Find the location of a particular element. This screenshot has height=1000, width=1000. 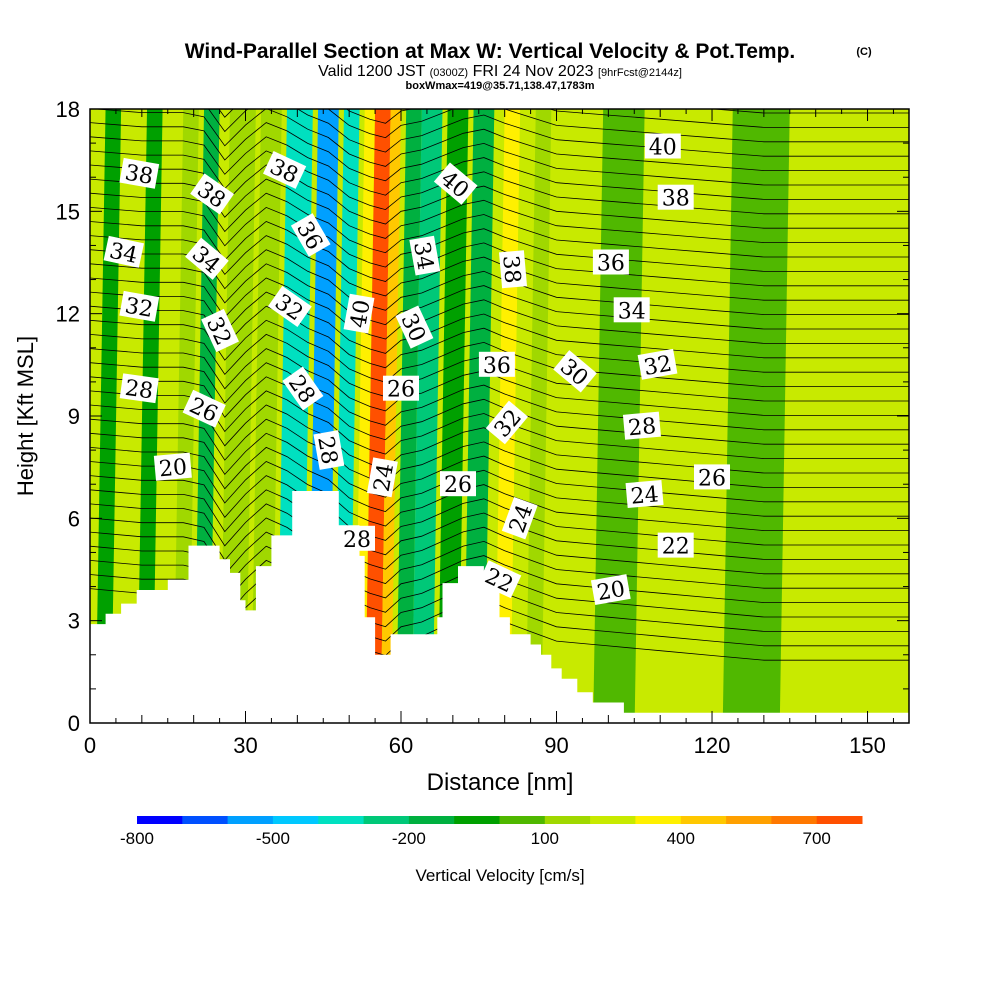

subtitle-forecast: [9hrFcst@2144z] is located at coordinates (640, 73).